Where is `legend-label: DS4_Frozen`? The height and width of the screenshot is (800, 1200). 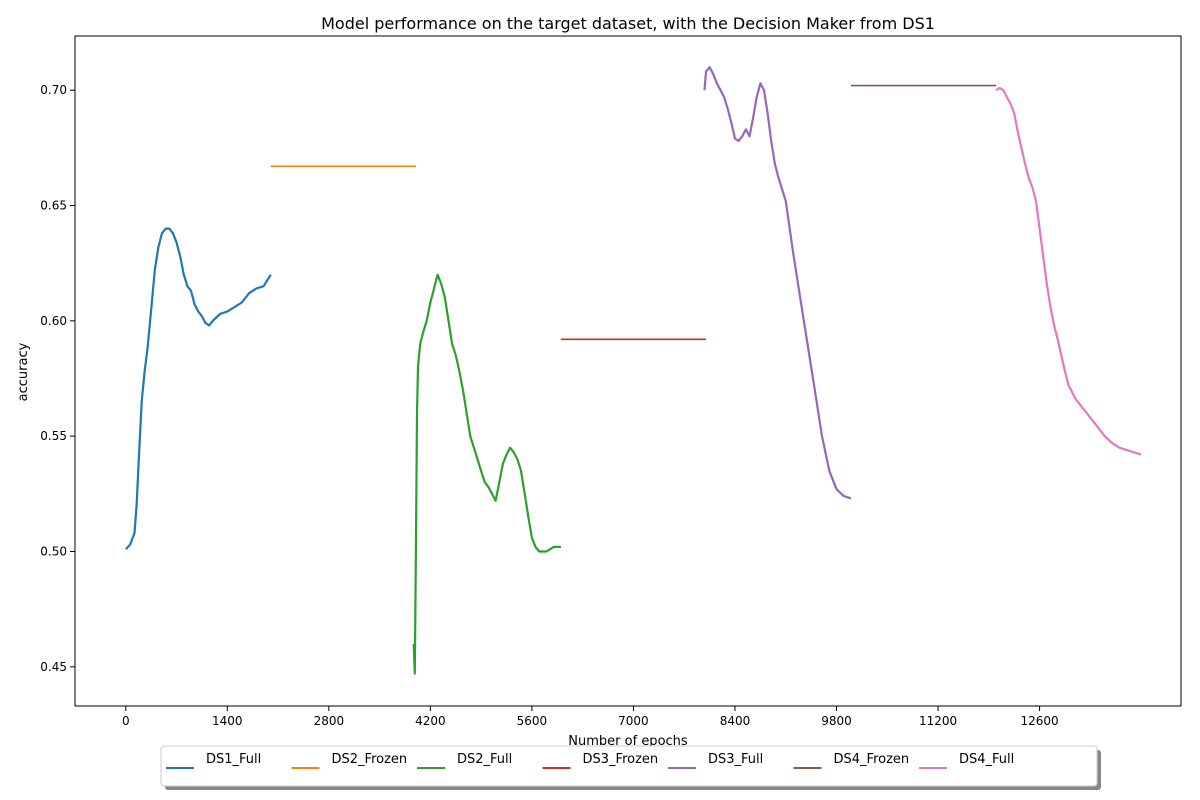 legend-label: DS4_Frozen is located at coordinates (872, 759).